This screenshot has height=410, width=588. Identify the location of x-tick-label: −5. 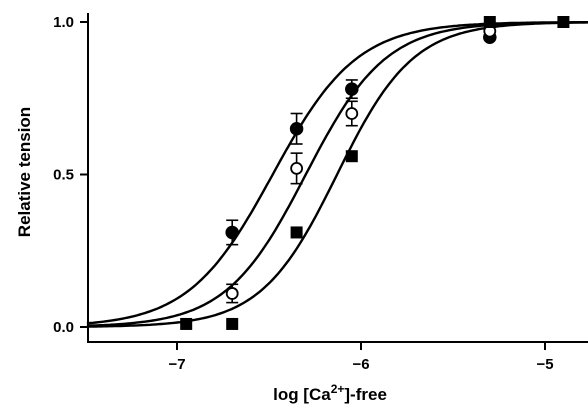
(544, 364).